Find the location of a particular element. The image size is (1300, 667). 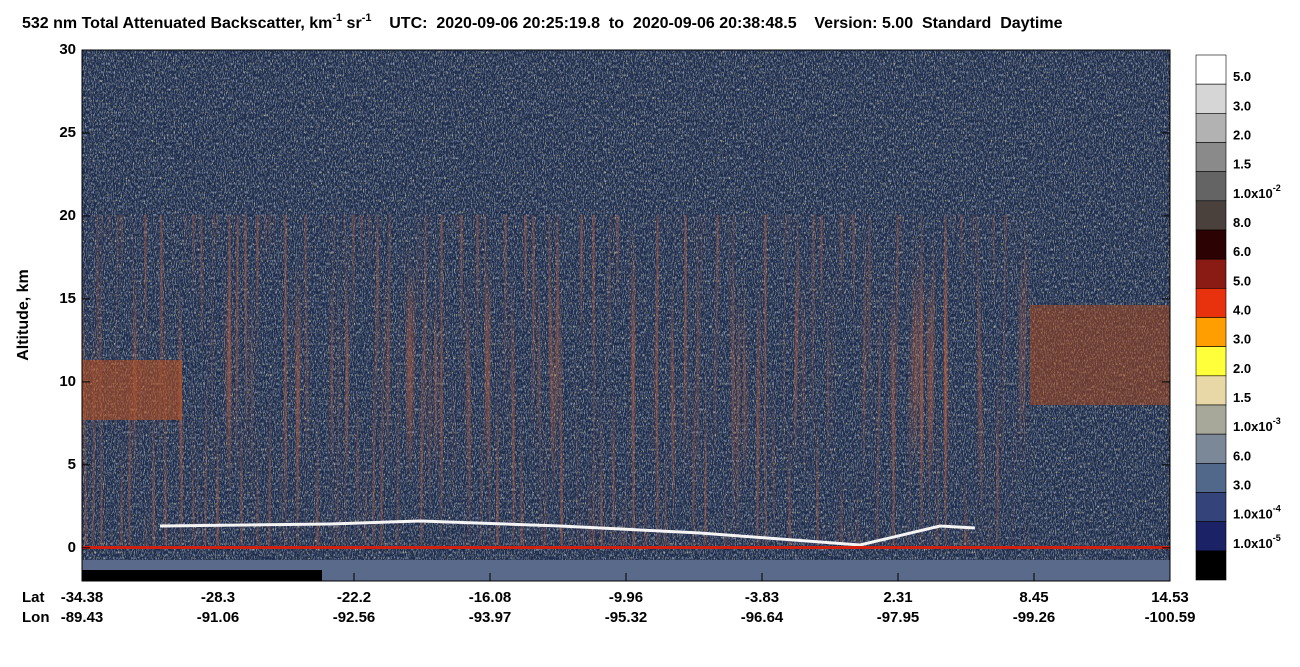

colorbar-label: 4.0 is located at coordinates (1242, 310).